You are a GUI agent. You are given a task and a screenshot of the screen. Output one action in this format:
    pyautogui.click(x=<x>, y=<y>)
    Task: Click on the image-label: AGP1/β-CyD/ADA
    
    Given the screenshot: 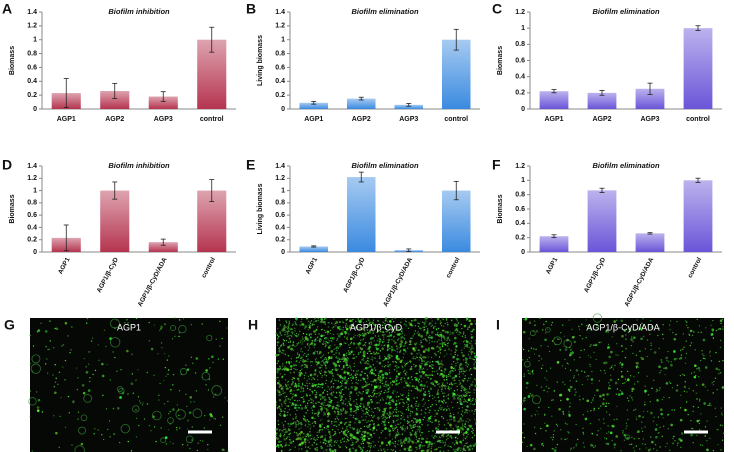 What is the action you would take?
    pyautogui.click(x=622, y=327)
    